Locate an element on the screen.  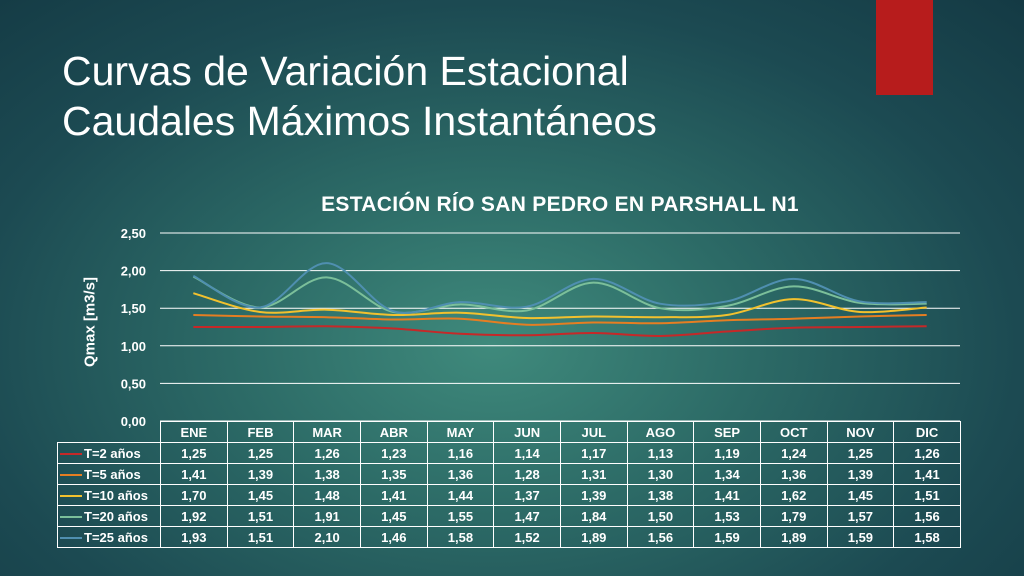
data-label: 1,17 is located at coordinates (593, 453).